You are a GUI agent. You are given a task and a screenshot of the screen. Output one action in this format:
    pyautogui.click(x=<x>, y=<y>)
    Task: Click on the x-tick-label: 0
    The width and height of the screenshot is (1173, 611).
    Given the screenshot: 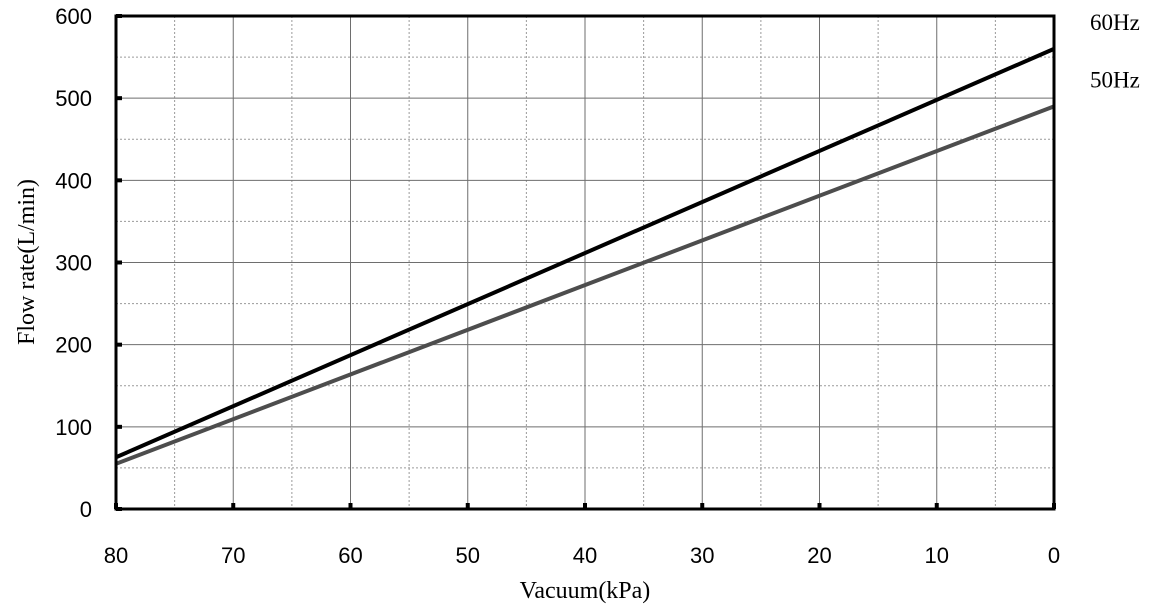 What is the action you would take?
    pyautogui.click(x=1054, y=555)
    